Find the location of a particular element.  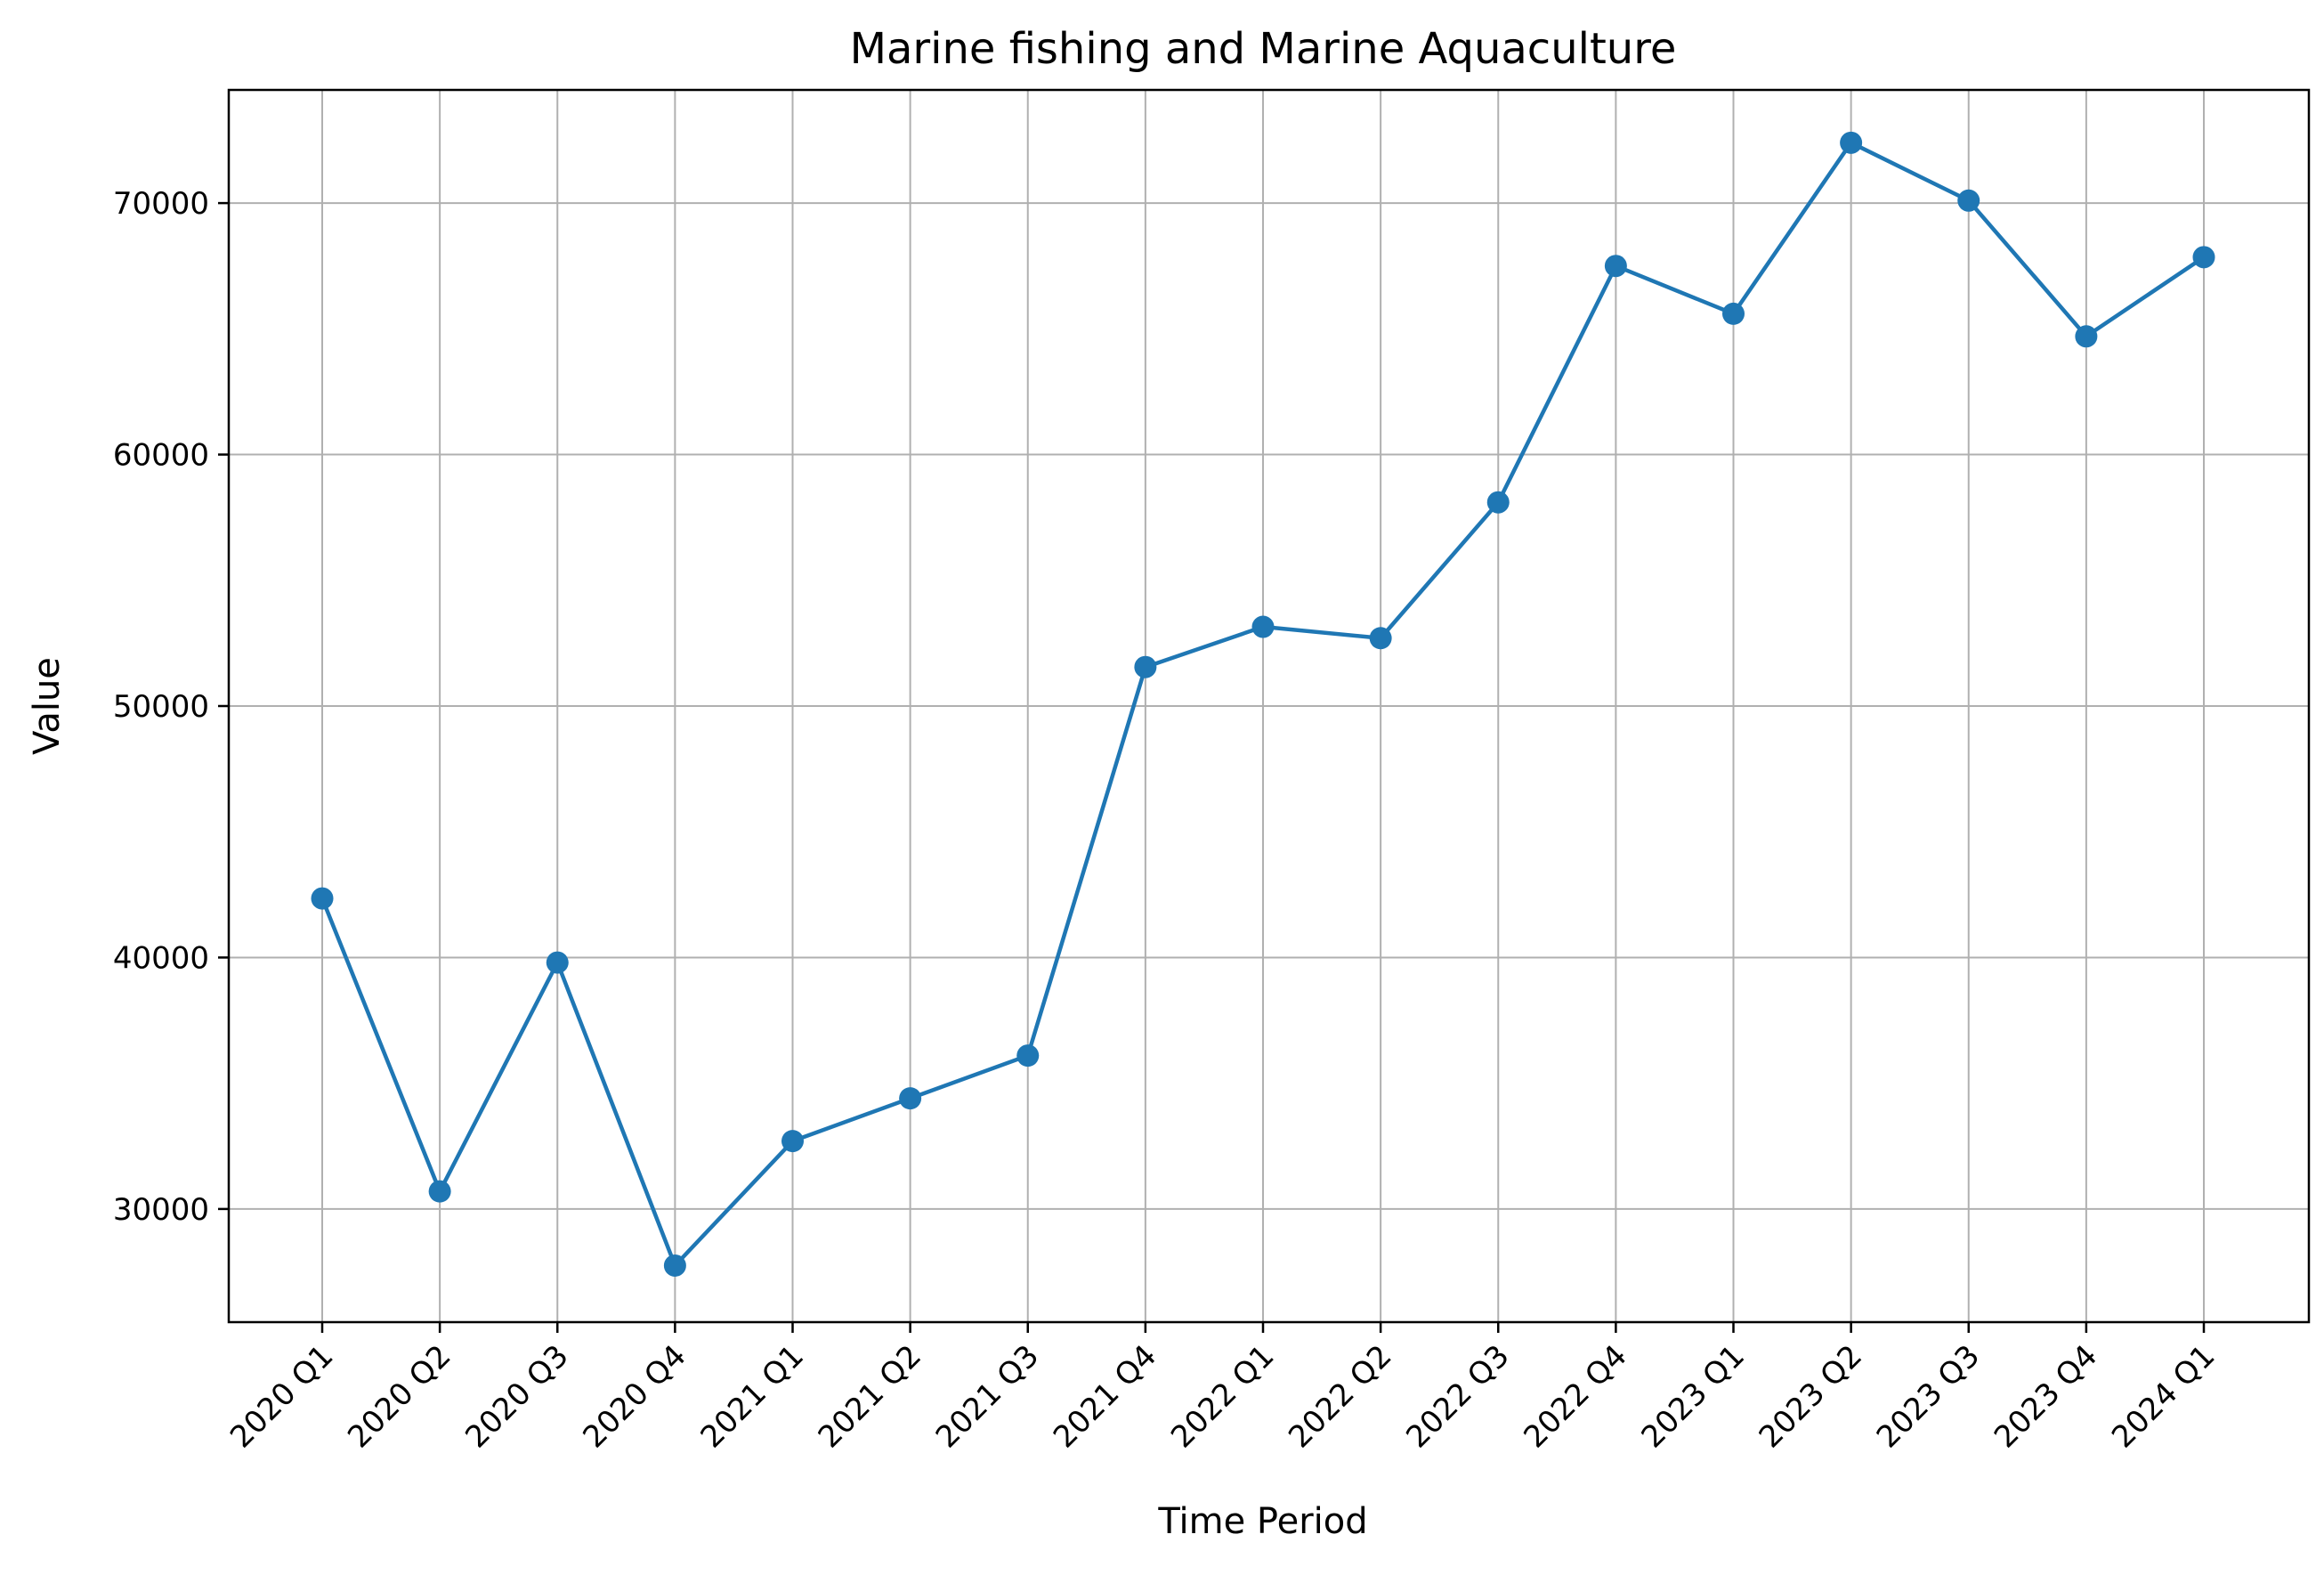

x-tick-label: 2020 Q3 is located at coordinates (516, 1397).